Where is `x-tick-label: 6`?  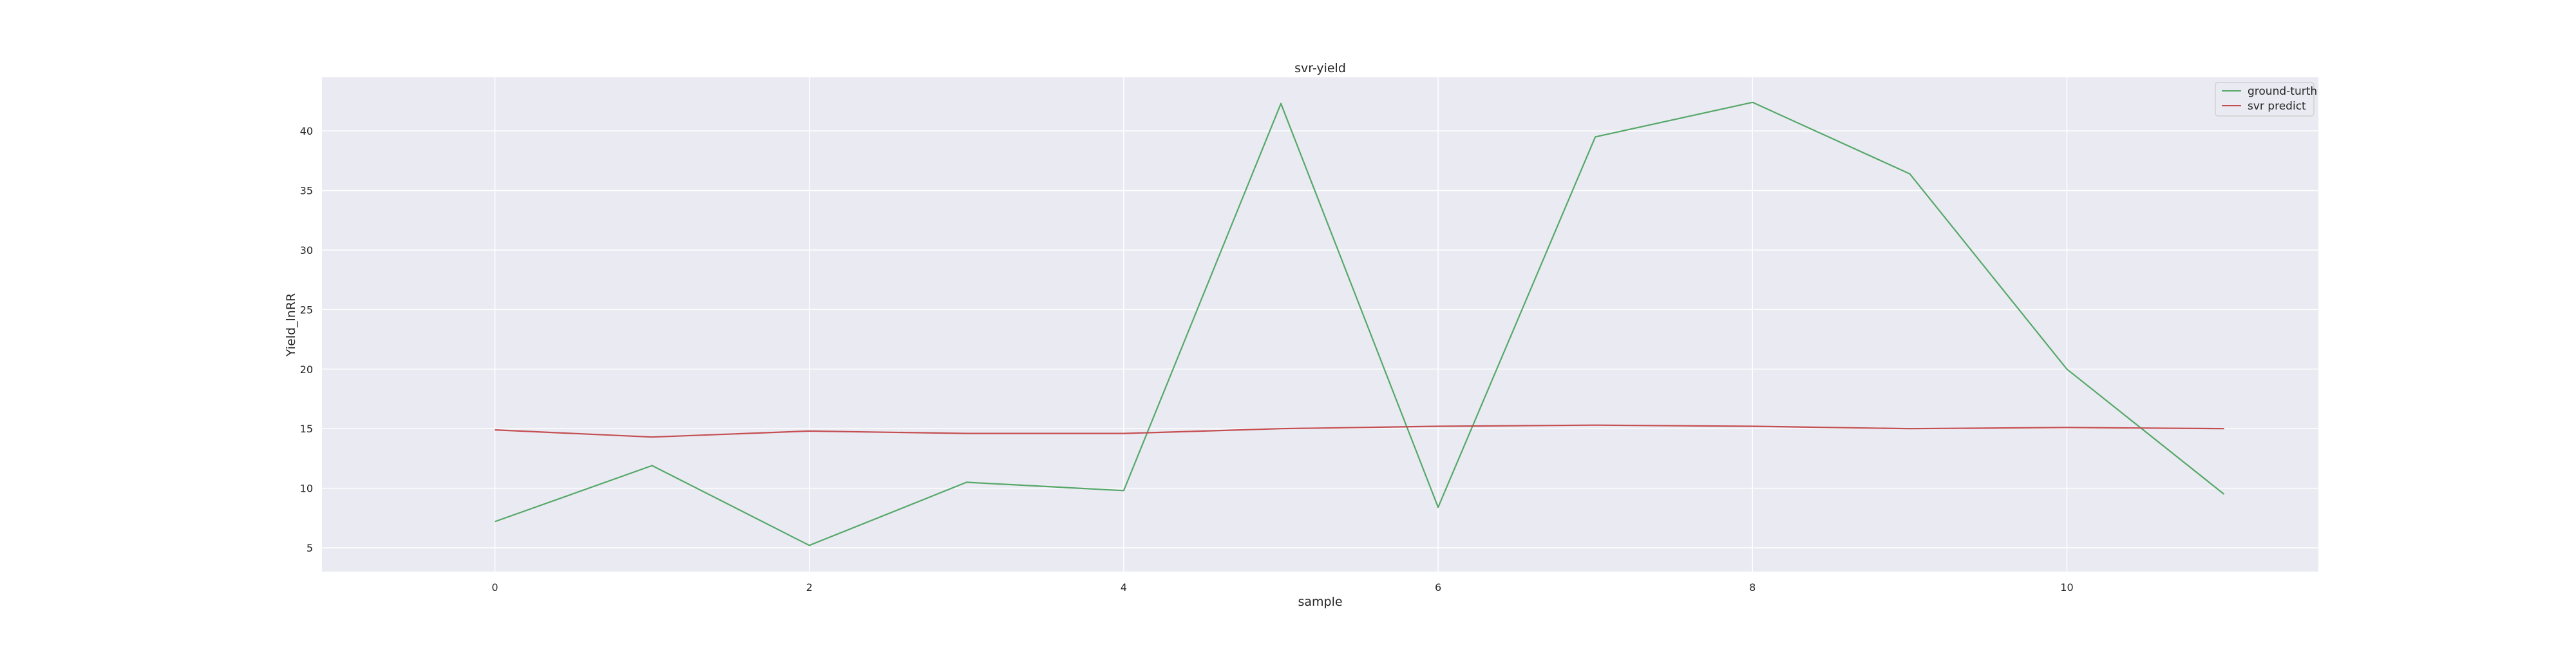
x-tick-label: 6 is located at coordinates (1438, 587).